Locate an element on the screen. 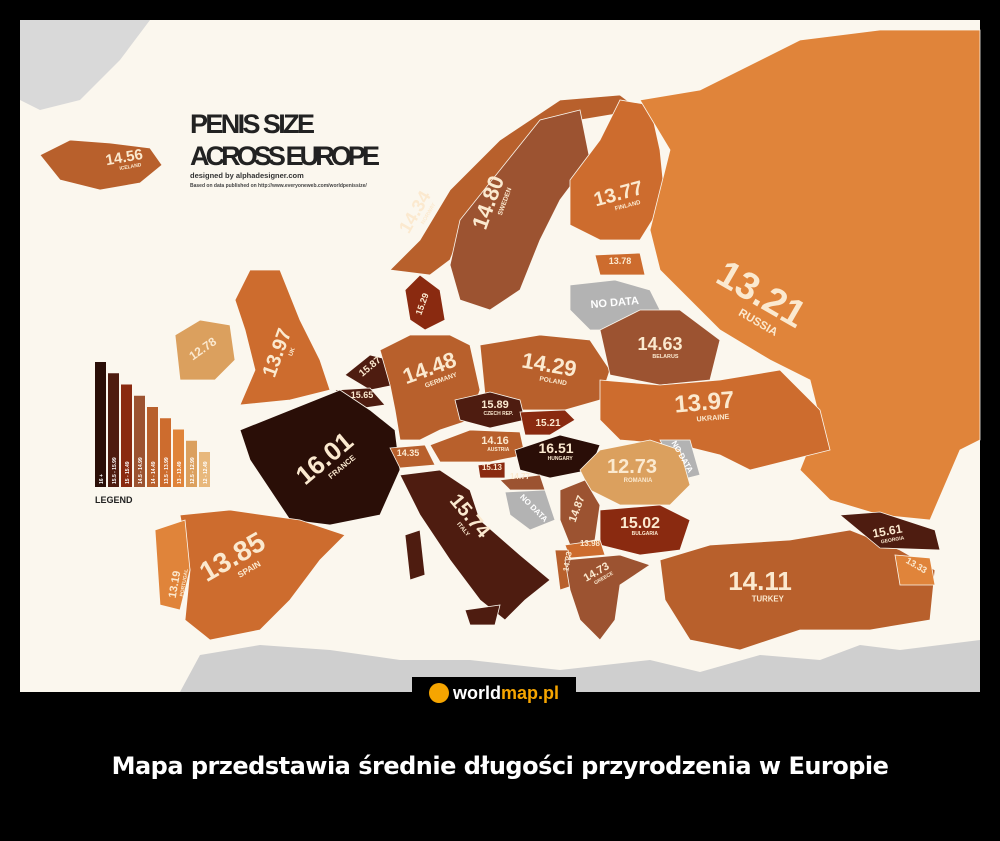 This screenshot has height=841, width=1000. legend-label: 12 - 12.49 is located at coordinates (206, 472).